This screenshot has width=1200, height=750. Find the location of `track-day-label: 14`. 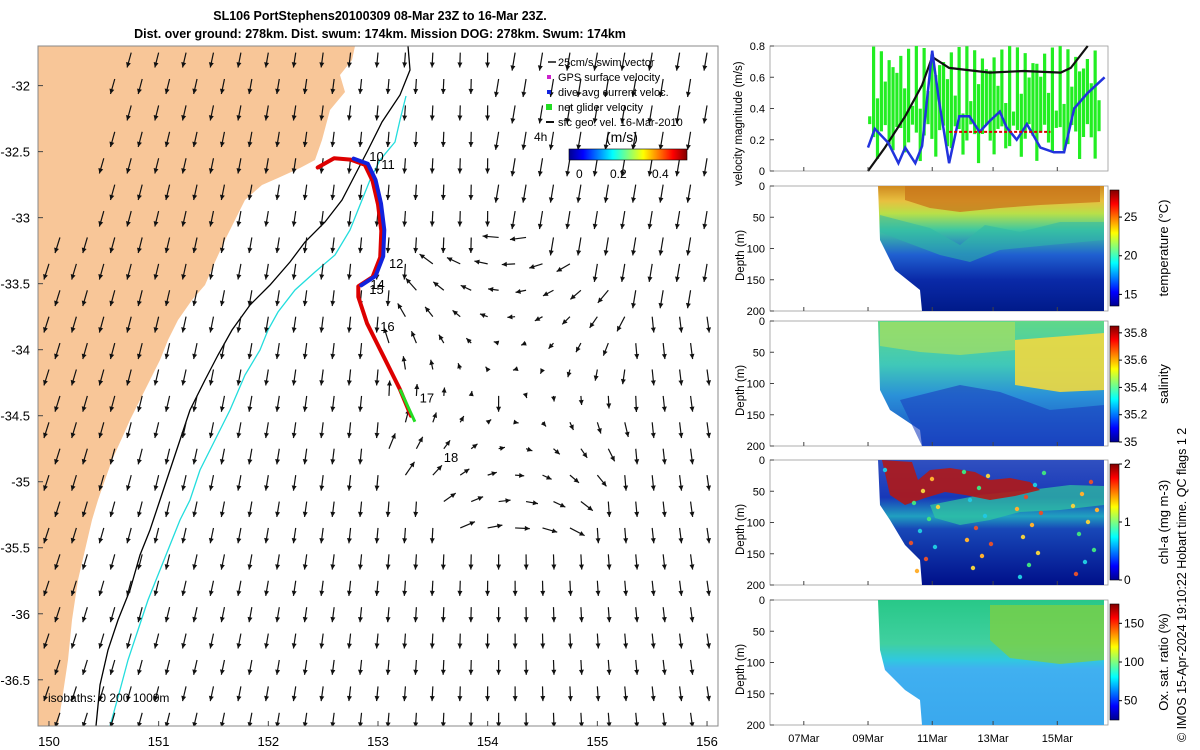

track-day-label: 14 is located at coordinates (377, 284).